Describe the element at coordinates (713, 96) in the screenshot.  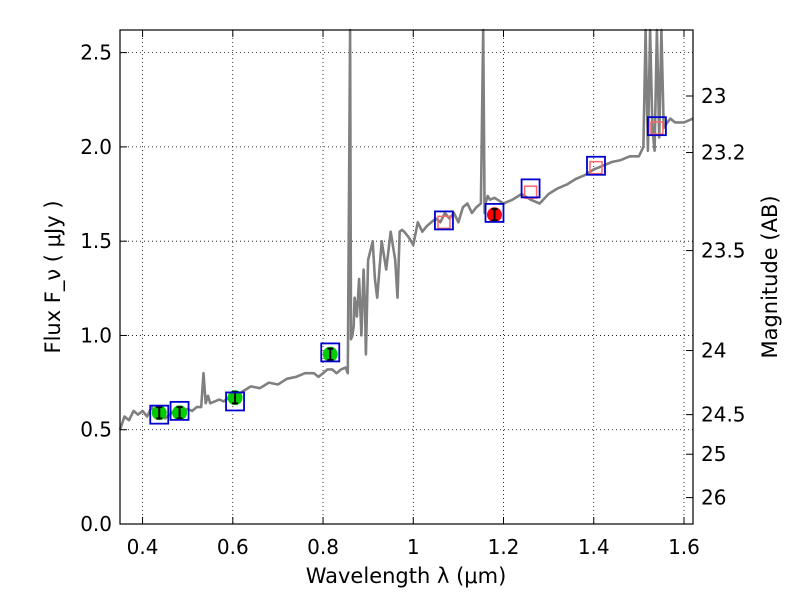
I see `right-tick-label: 23` at that location.